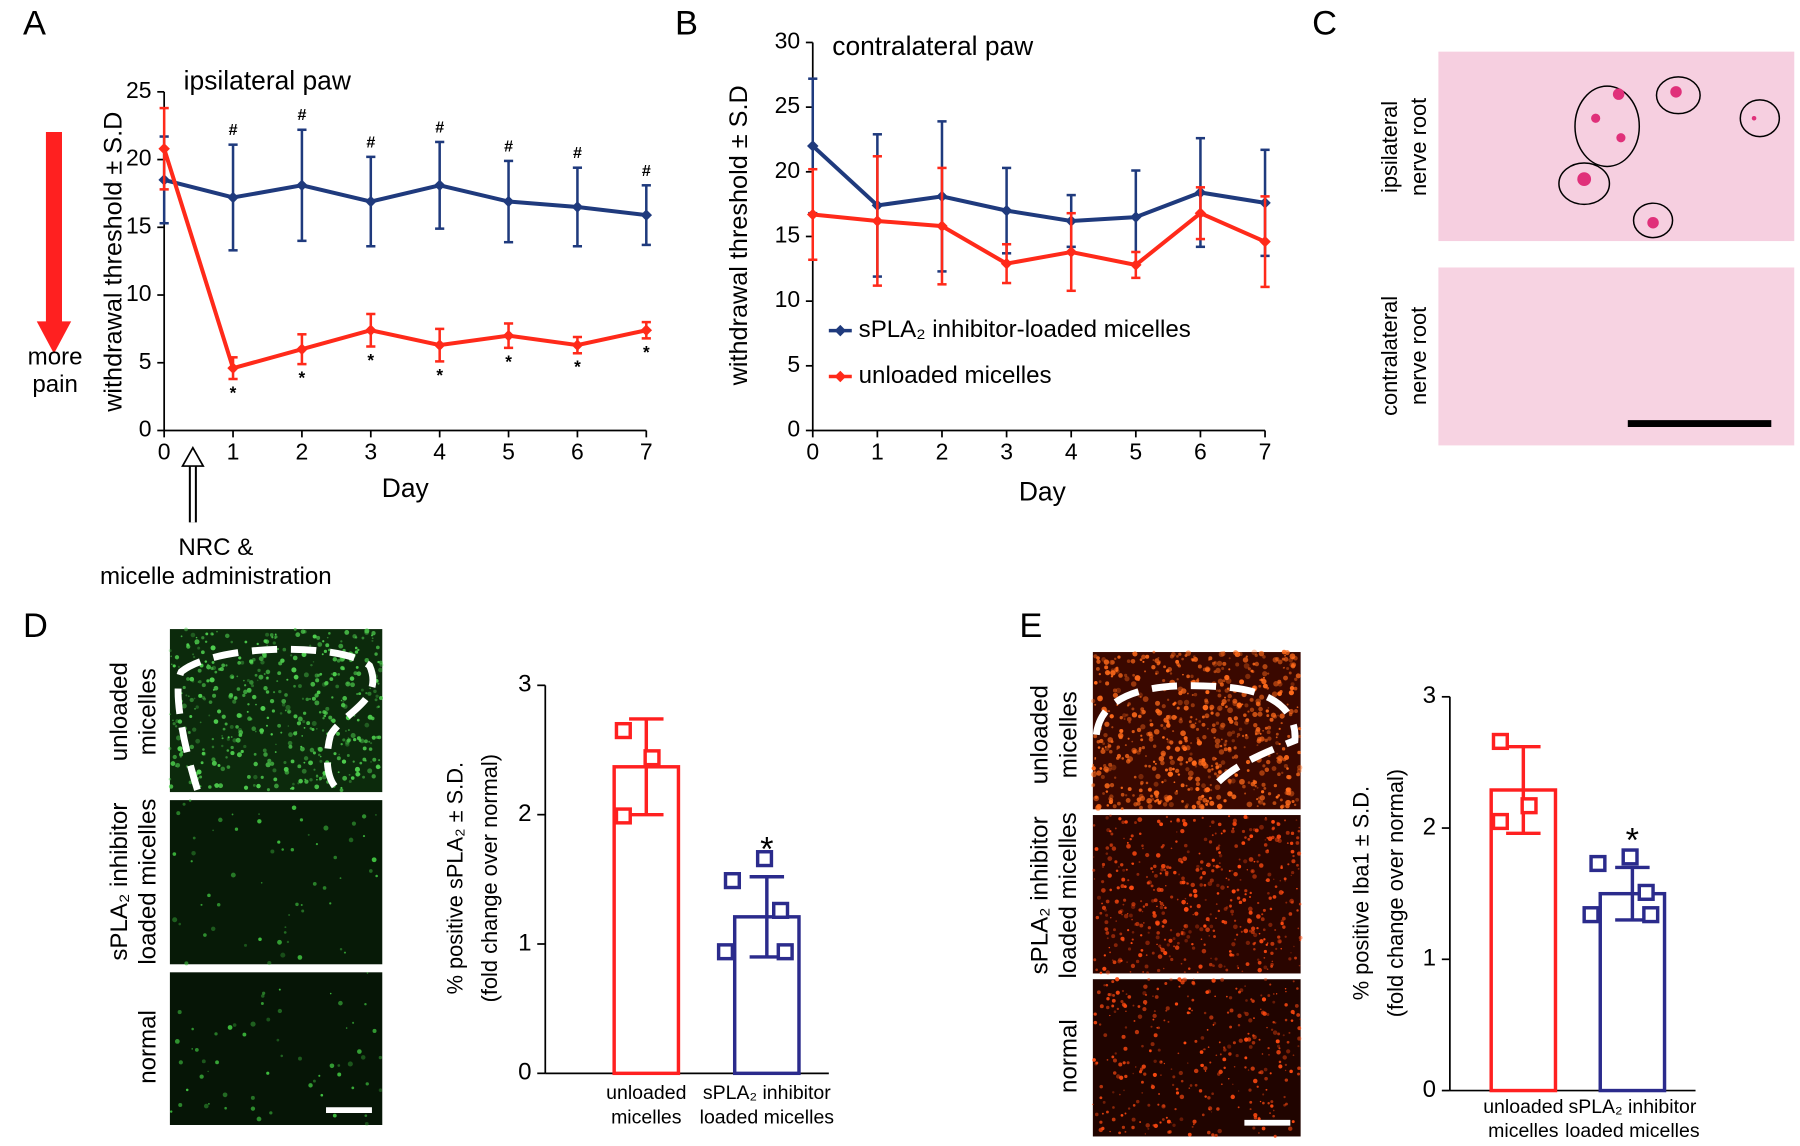 Image resolution: width=1800 pixels, height=1146 pixels. I want to click on significance-mark: *, so click(302, 378).